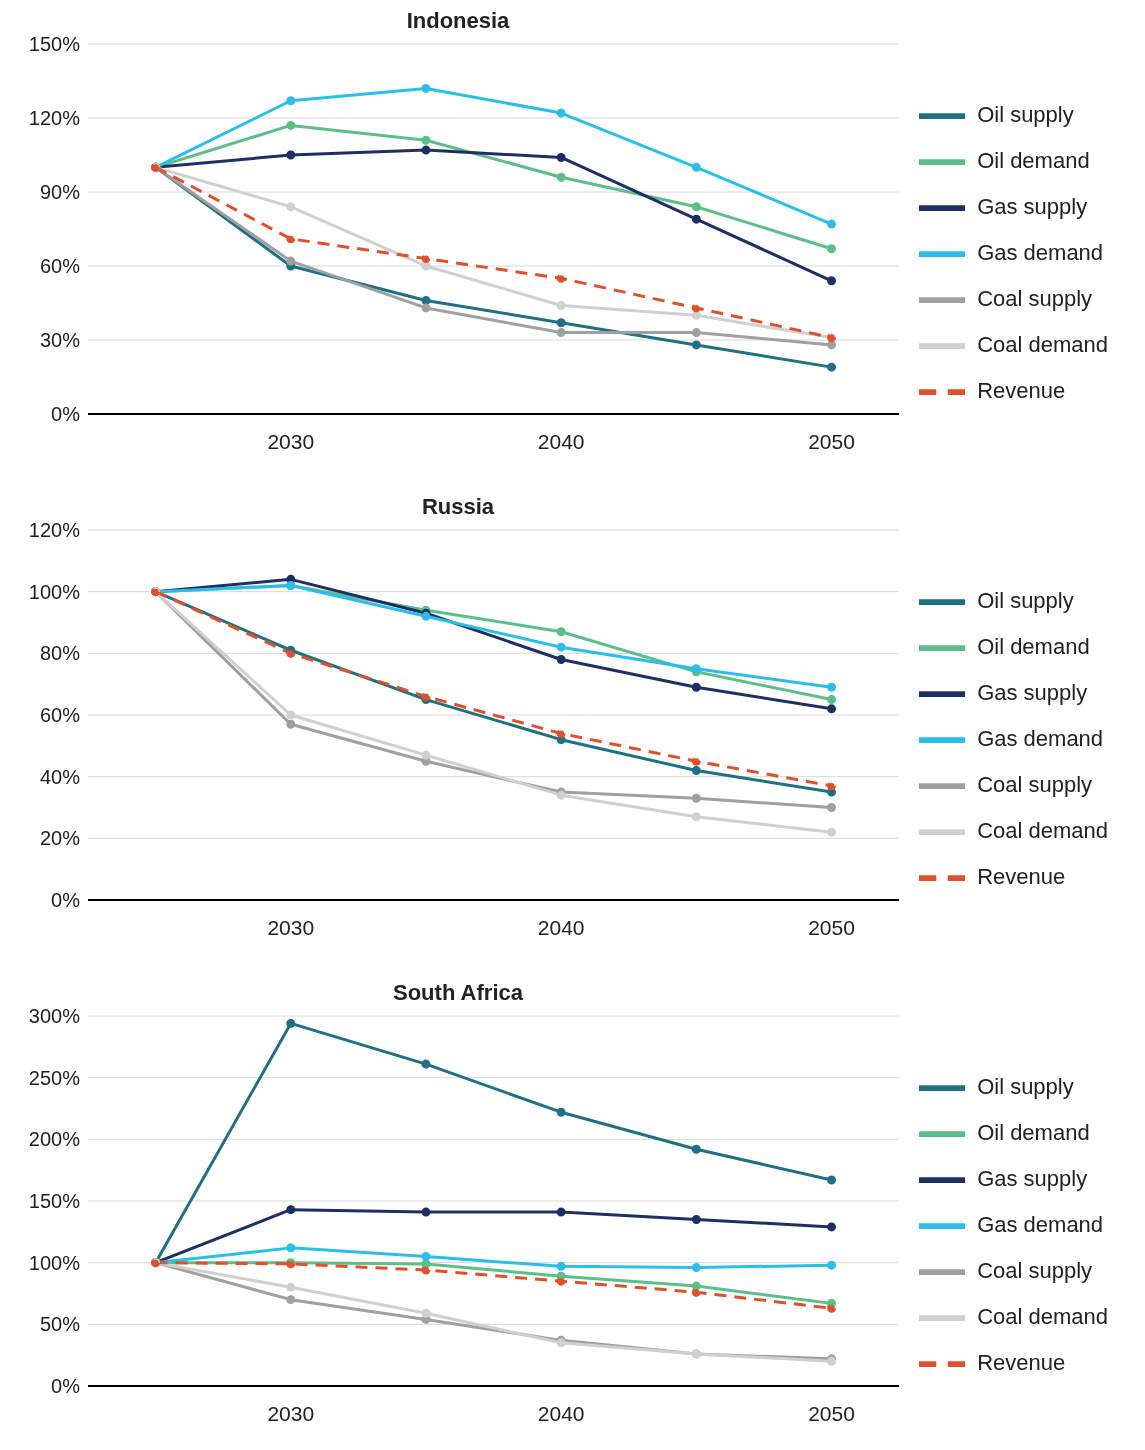  I want to click on chart-title: Russia, so click(458, 507).